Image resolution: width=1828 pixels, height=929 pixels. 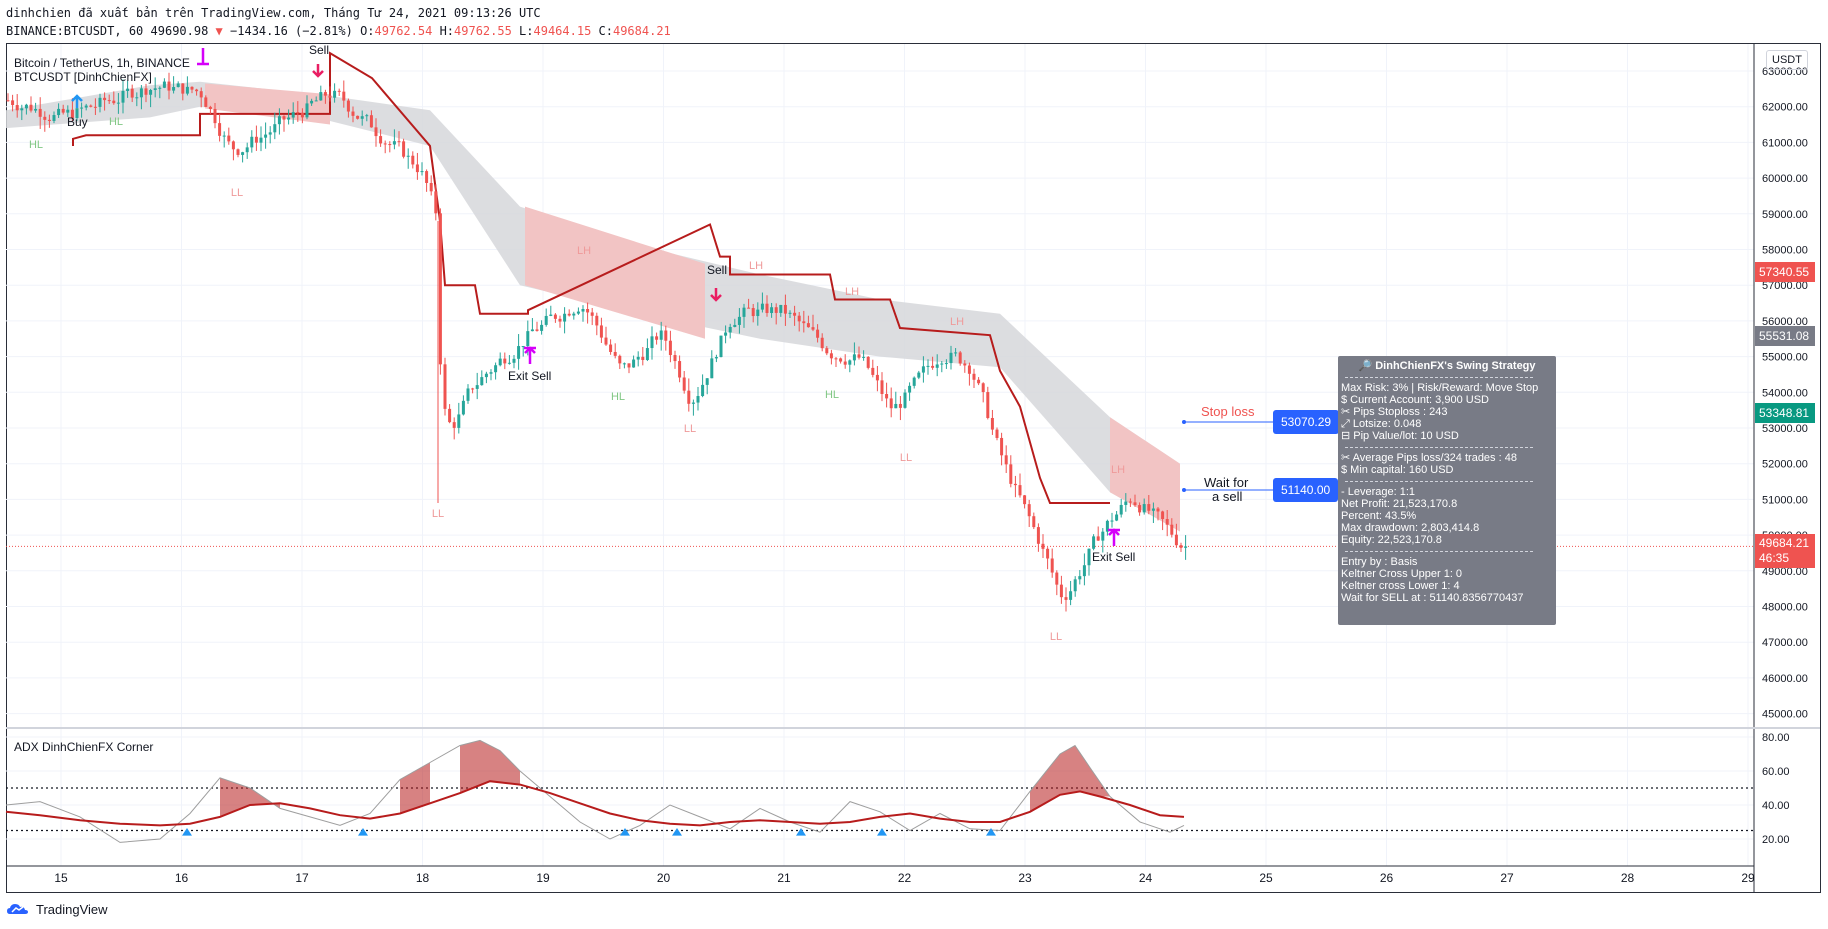 What do you see at coordinates (291, 31) in the screenshot?
I see `change-value: −1434.16 (−2.81%)` at bounding box center [291, 31].